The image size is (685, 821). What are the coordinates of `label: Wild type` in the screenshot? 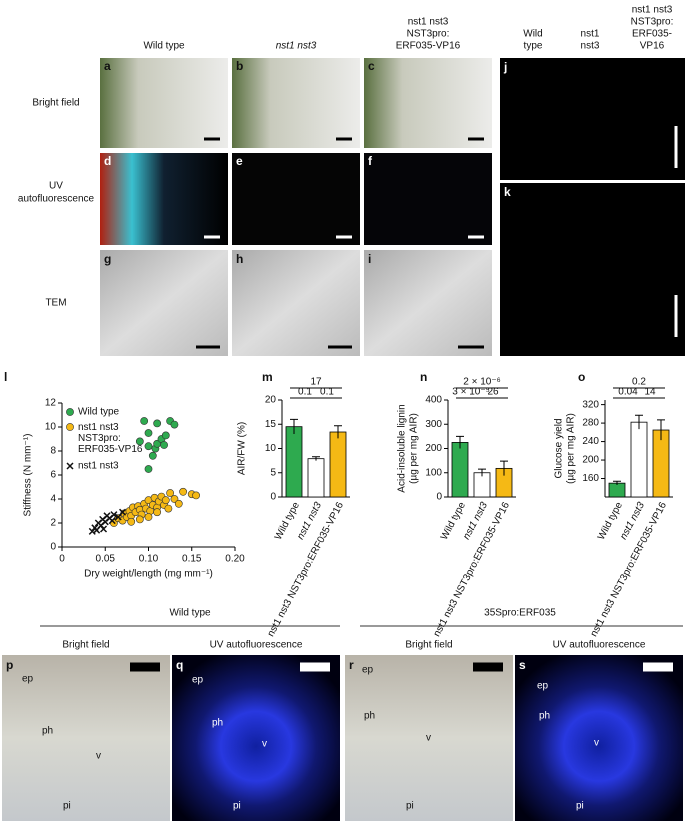 It's located at (164, 46).